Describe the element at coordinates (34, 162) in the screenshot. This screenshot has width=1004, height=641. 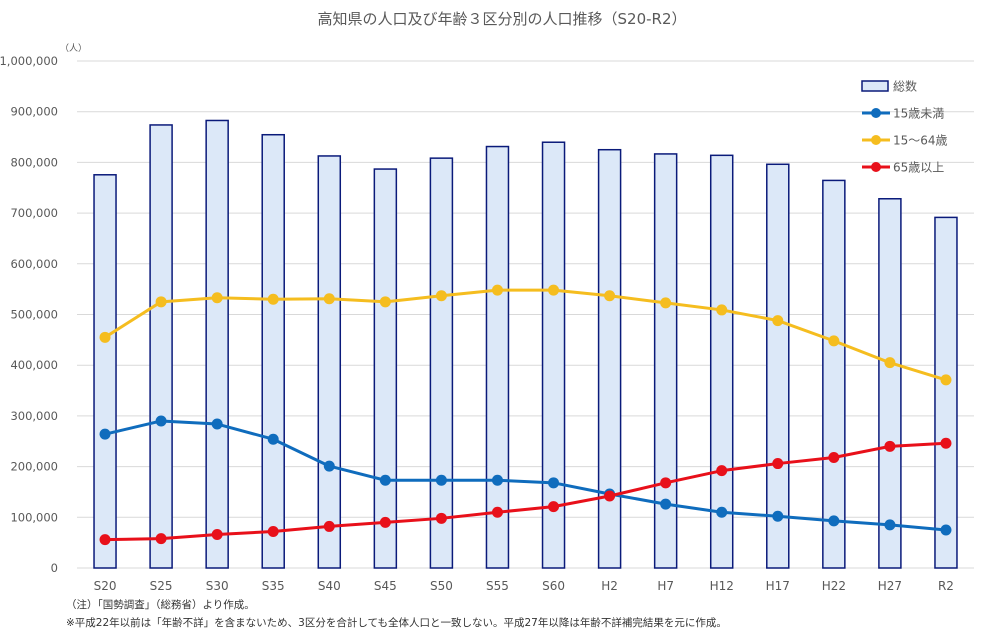
I see `y-tick-label: 800,000` at that location.